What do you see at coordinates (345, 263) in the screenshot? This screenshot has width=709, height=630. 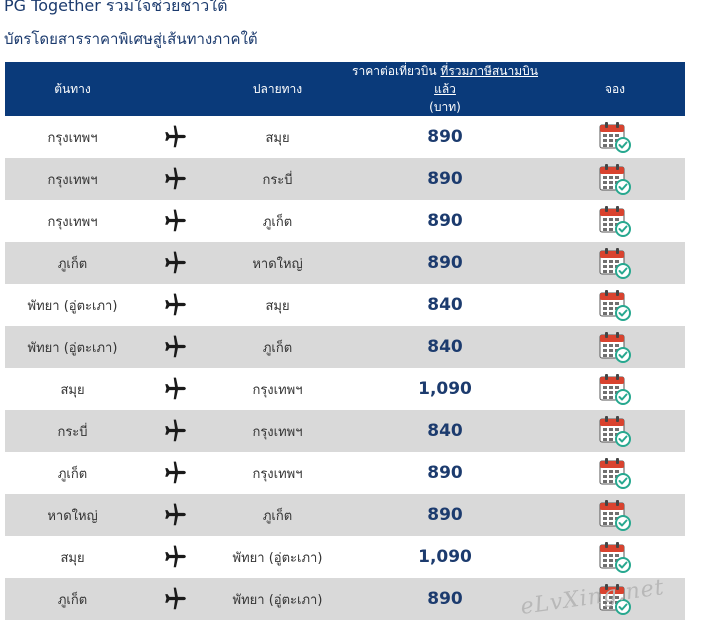 I see `table-row: ภูเก็ต หาดใหญ่ 890` at bounding box center [345, 263].